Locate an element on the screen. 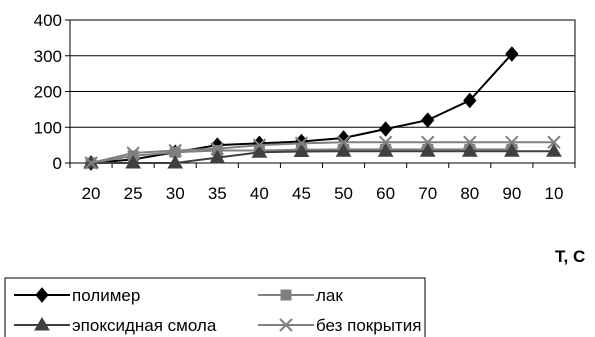  legend-frame is located at coordinates (215, 307).